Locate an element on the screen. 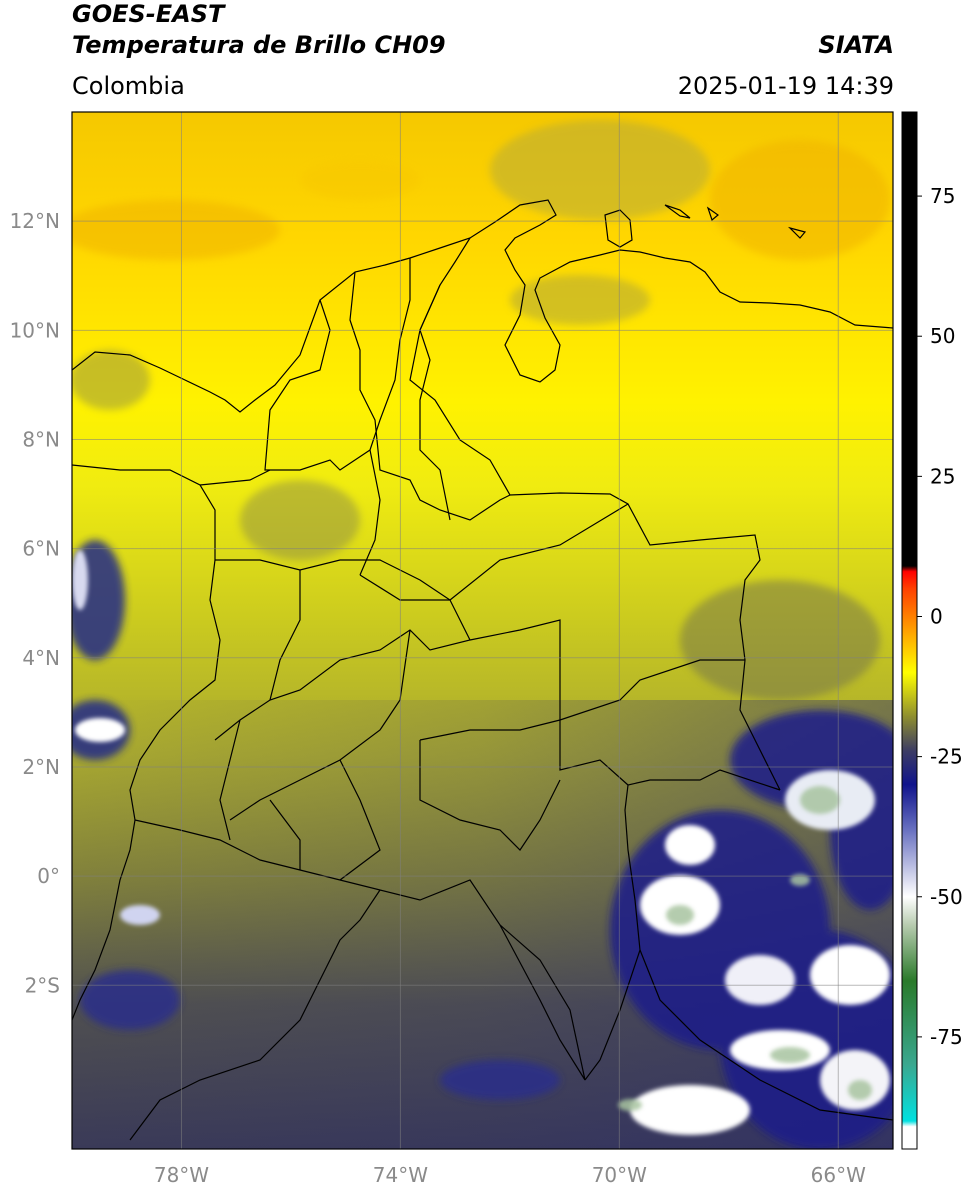 This screenshot has width=966, height=1190. region-label: Colombia is located at coordinates (128, 86).